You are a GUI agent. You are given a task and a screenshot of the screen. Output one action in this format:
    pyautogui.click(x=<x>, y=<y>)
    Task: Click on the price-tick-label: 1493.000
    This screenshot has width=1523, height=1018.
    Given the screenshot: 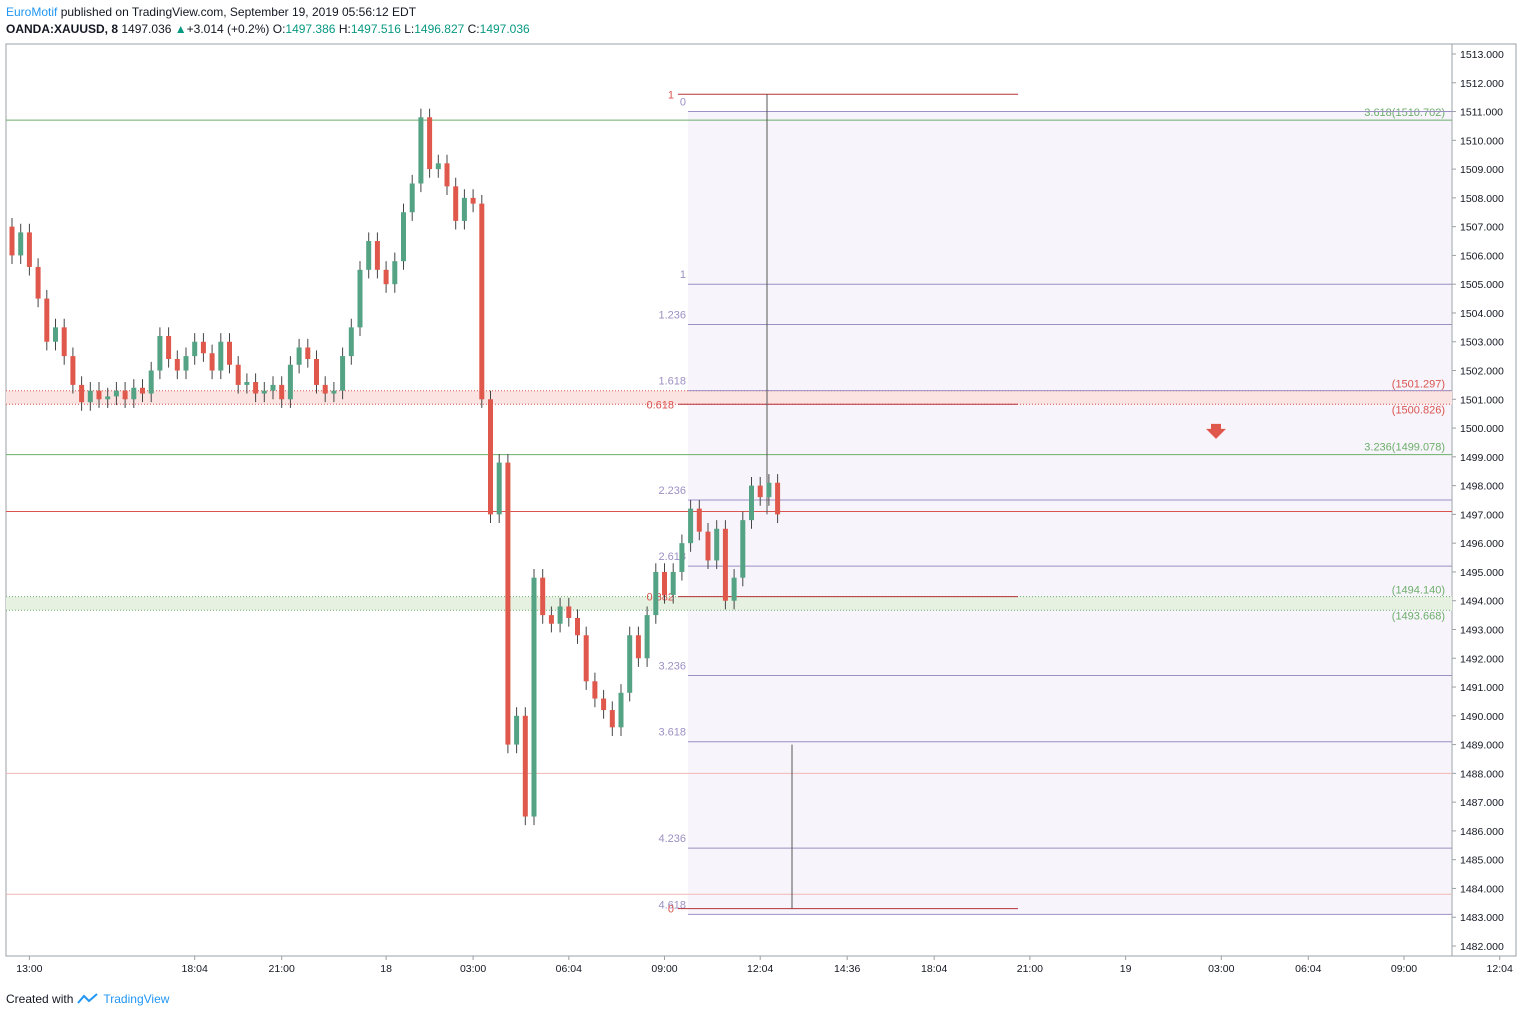 What is the action you would take?
    pyautogui.click(x=1482, y=630)
    